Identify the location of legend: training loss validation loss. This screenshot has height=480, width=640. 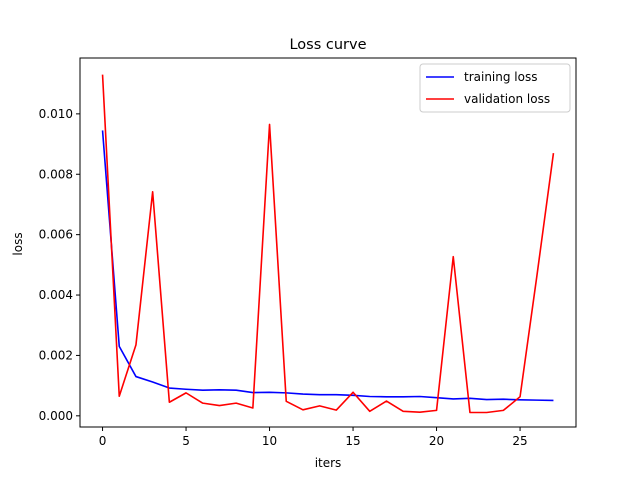
(495, 88).